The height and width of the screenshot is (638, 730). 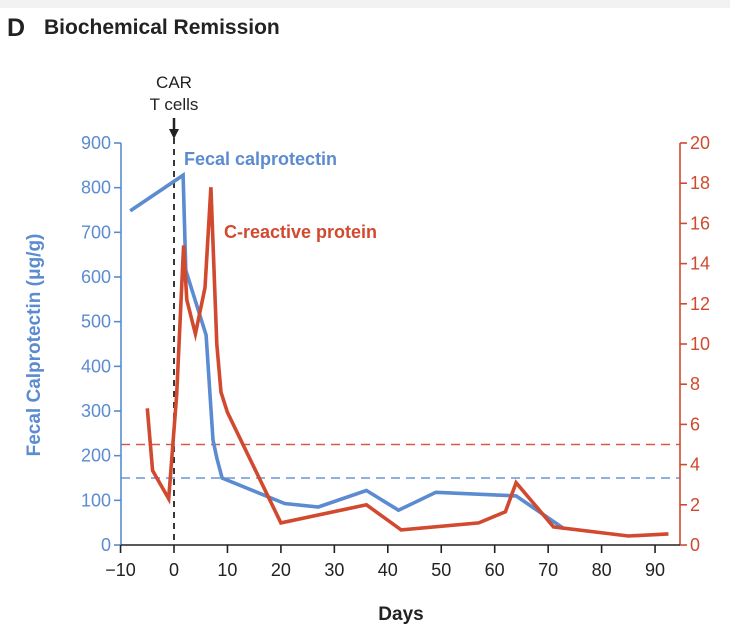 I want to click on y-left-tick-label: 100, so click(x=96, y=500).